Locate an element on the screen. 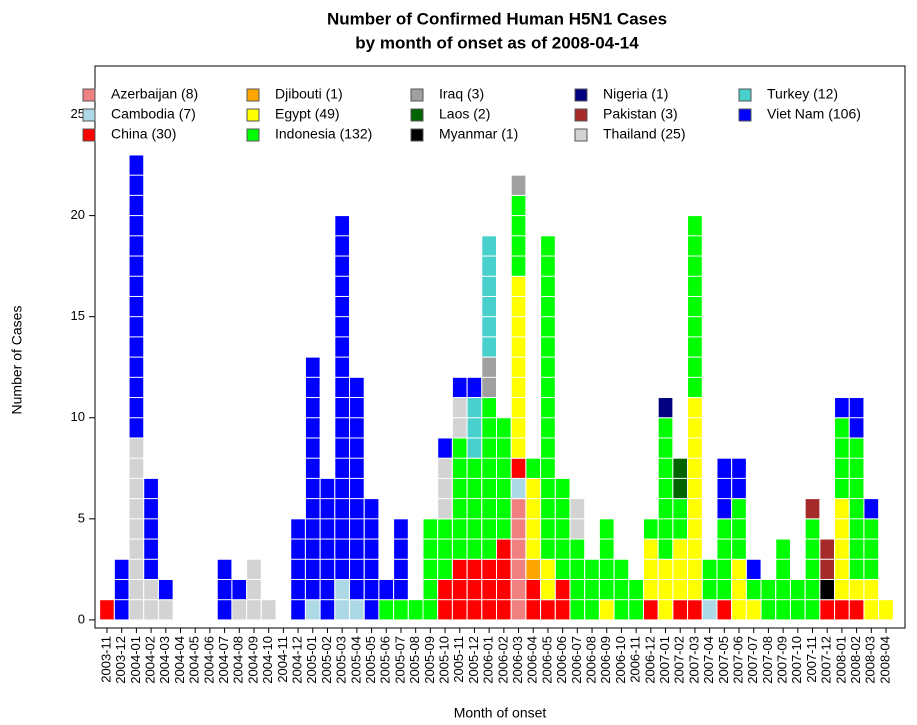 This screenshot has height=725, width=917. legend-label: Pakistan (3) is located at coordinates (640, 114).